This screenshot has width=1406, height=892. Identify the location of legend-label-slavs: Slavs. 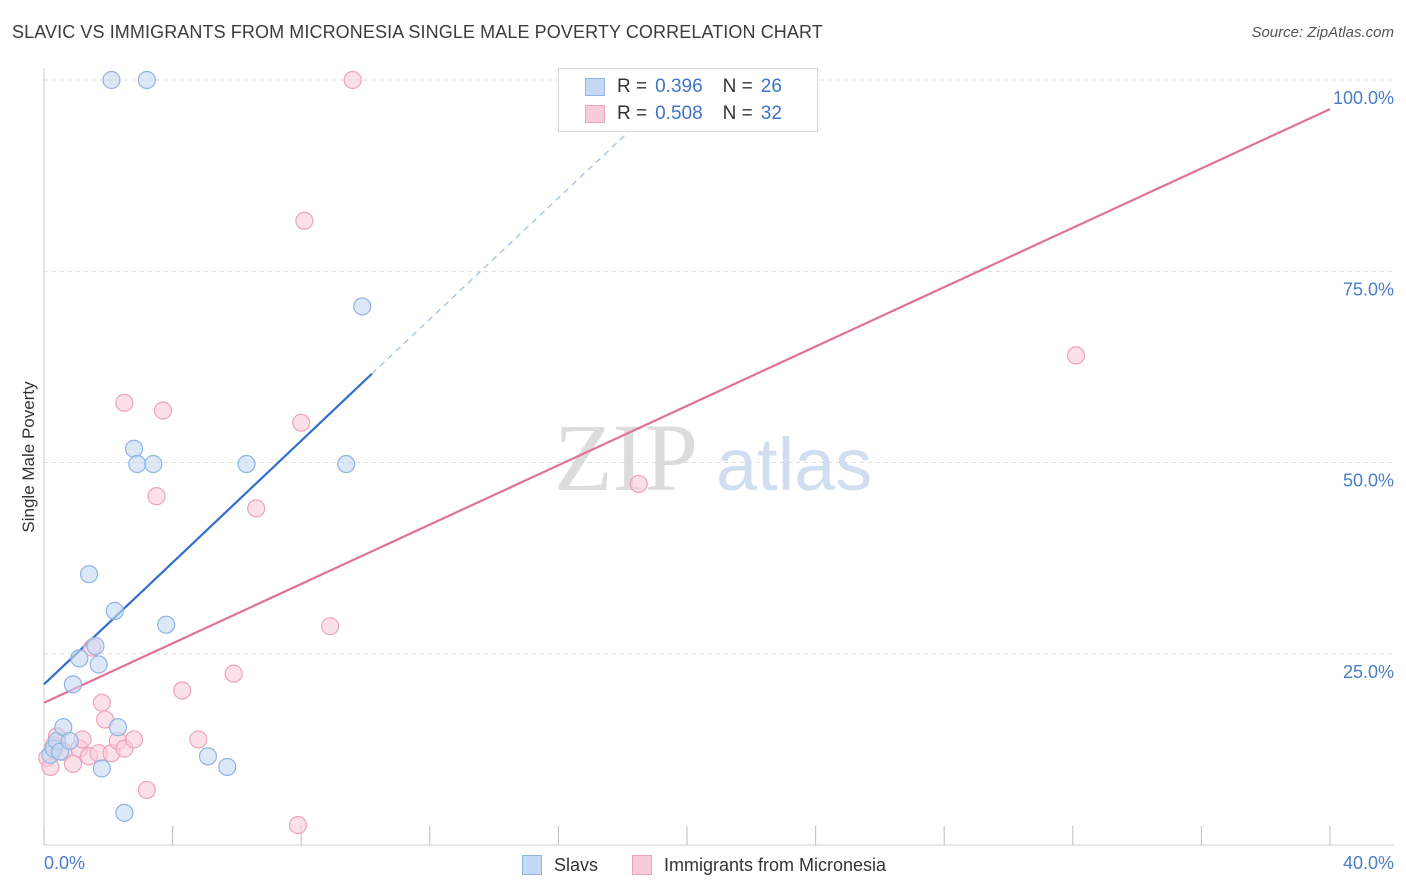
(576, 864).